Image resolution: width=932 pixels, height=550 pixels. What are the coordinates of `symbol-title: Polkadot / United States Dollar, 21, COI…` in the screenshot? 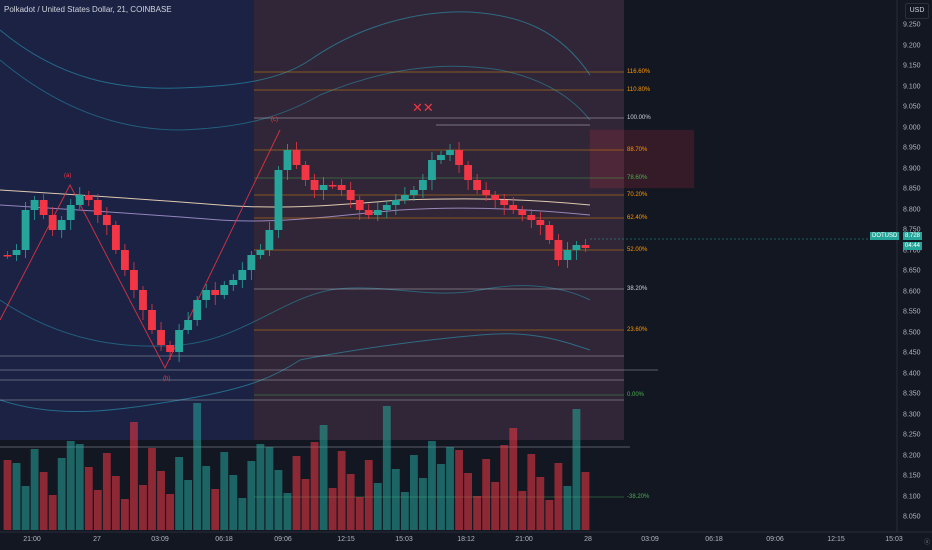 It's located at (88, 9).